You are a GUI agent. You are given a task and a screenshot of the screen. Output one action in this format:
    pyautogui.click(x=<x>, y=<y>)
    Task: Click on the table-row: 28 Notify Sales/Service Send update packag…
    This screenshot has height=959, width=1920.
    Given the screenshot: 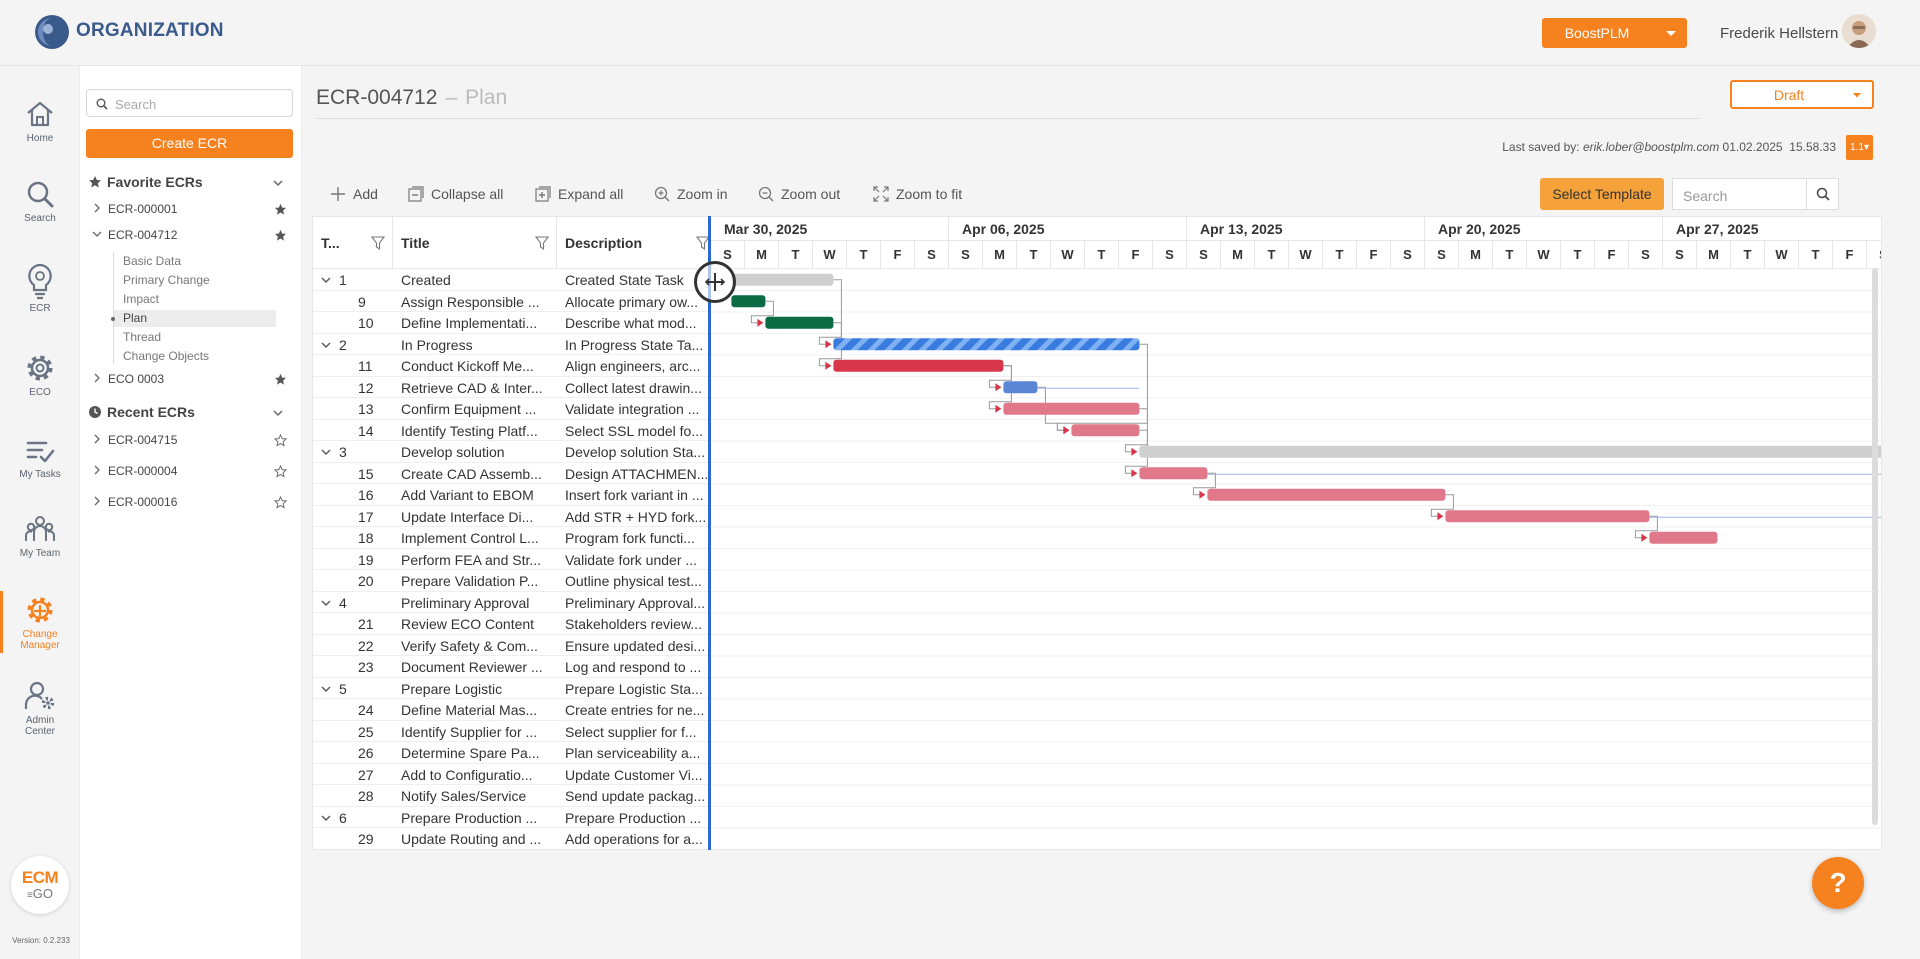 What is the action you would take?
    pyautogui.click(x=511, y=796)
    